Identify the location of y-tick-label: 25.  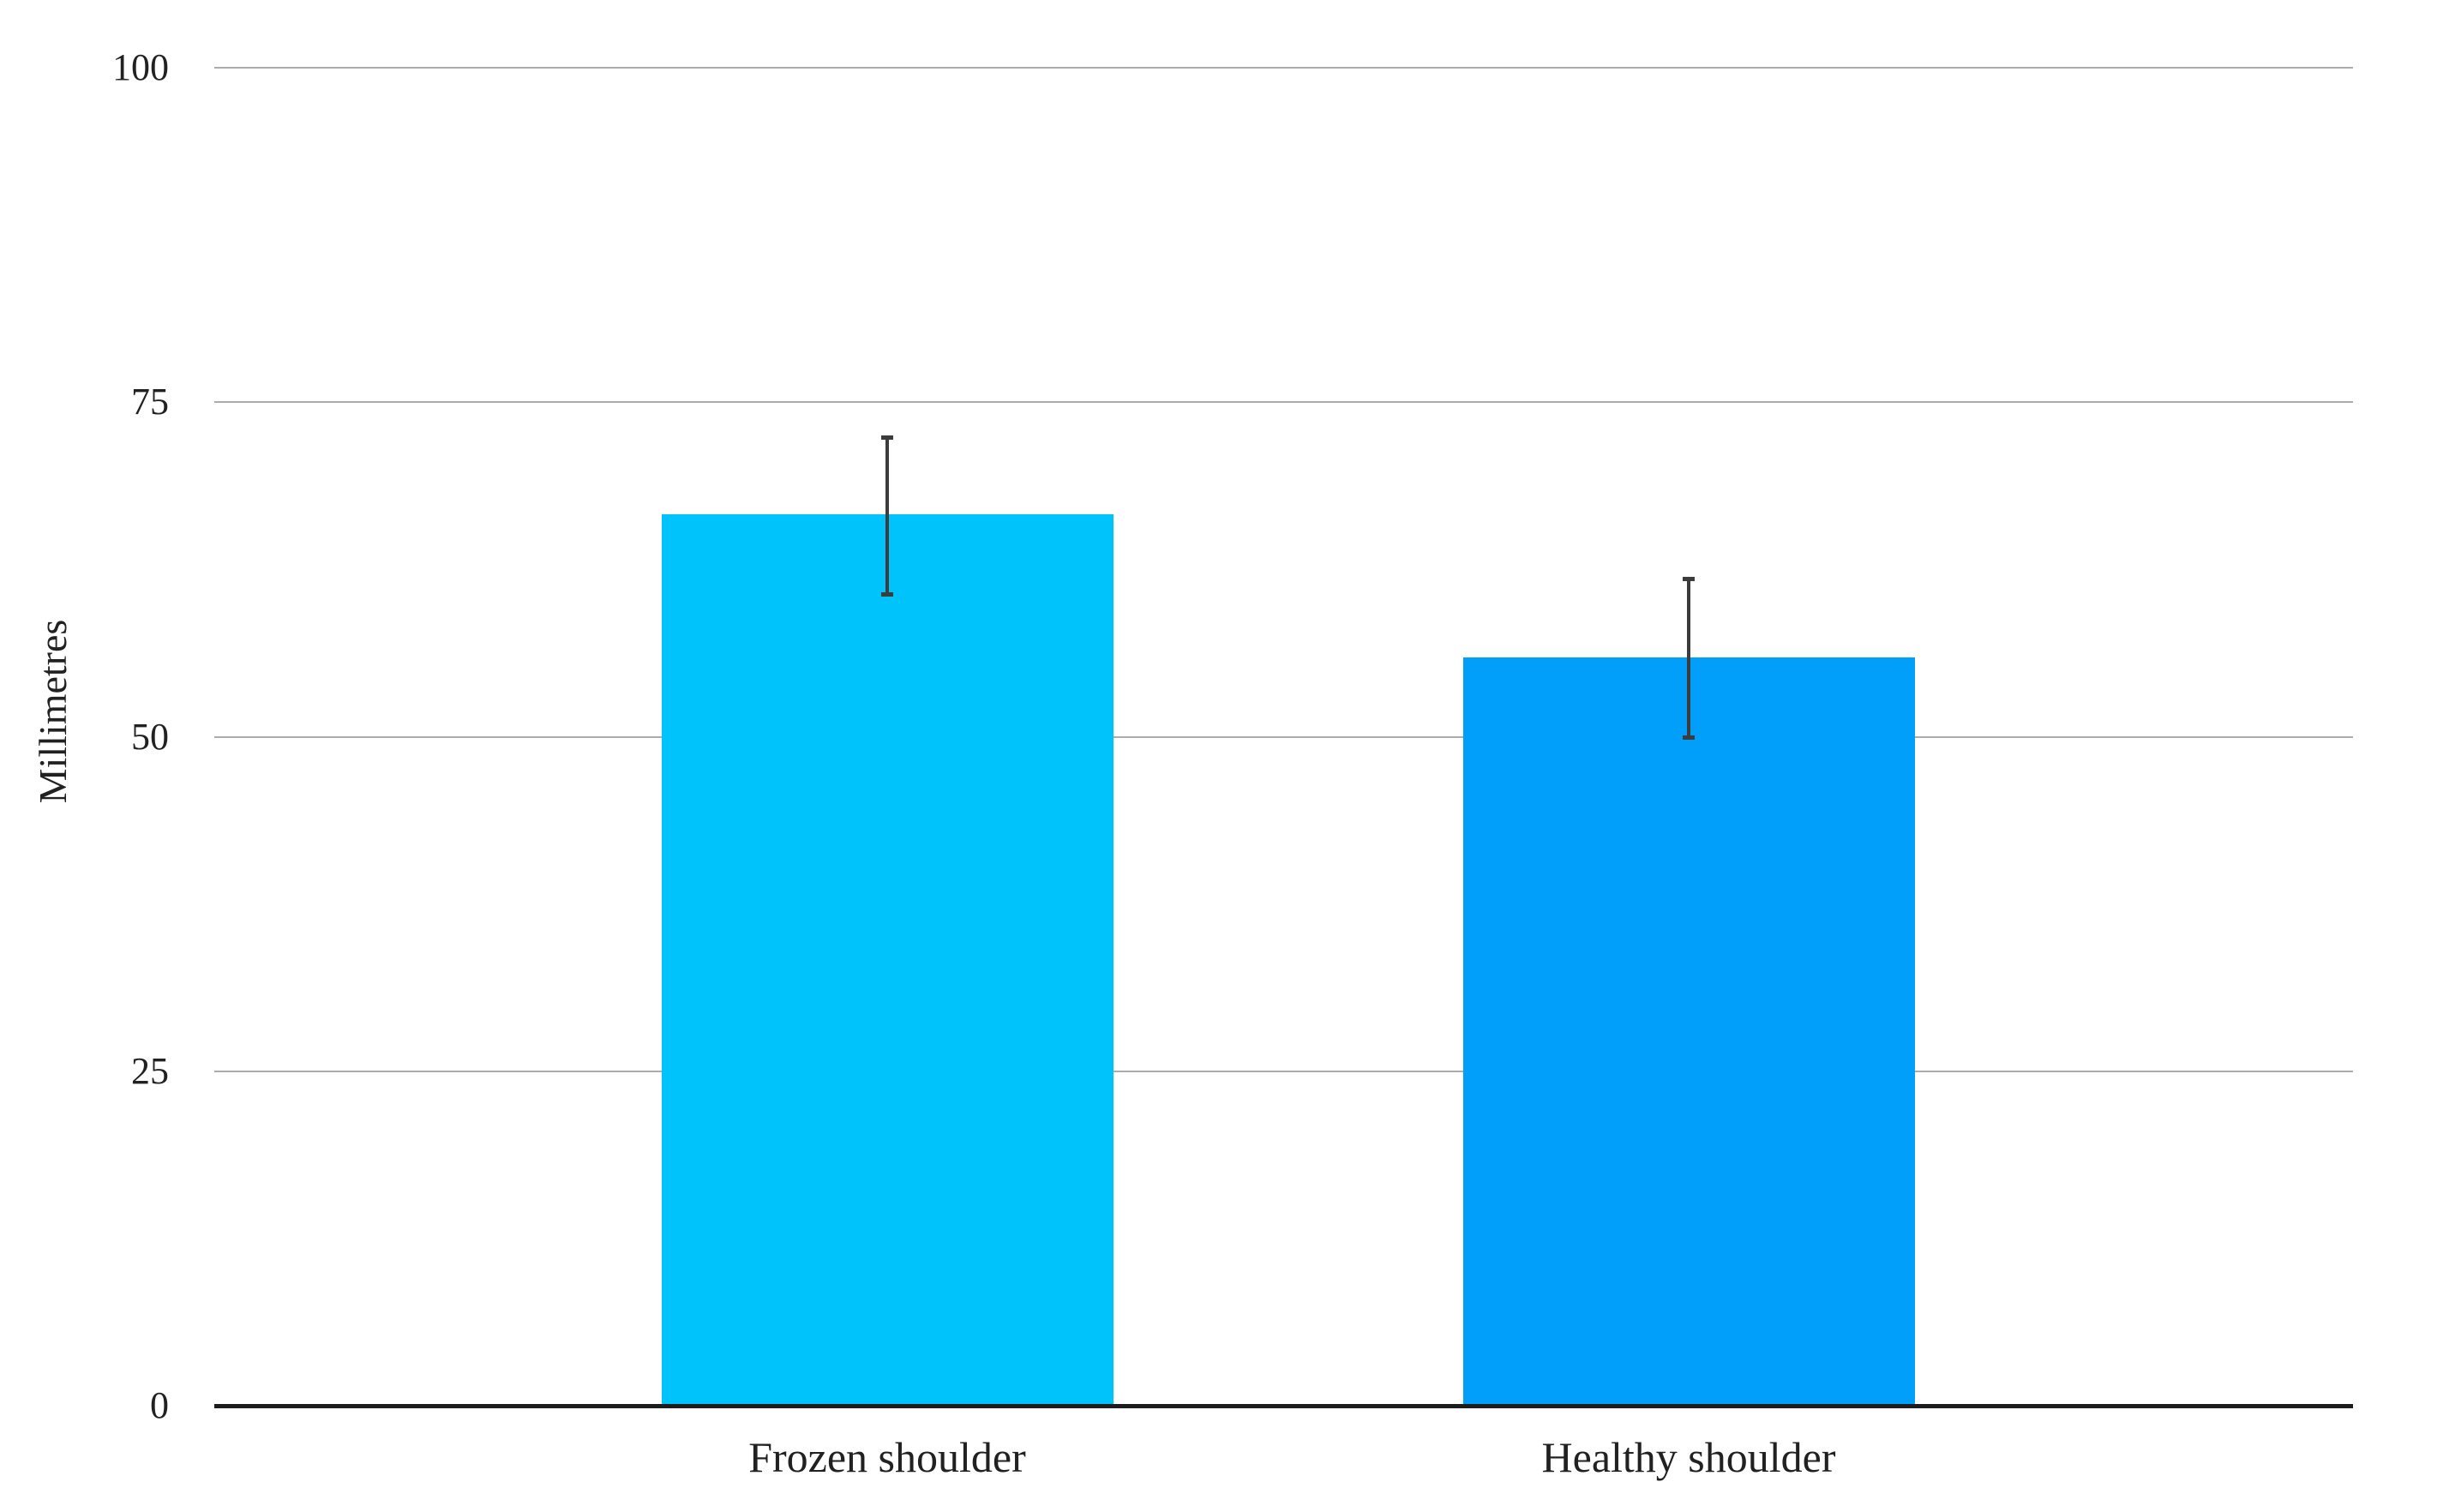
(150, 1070).